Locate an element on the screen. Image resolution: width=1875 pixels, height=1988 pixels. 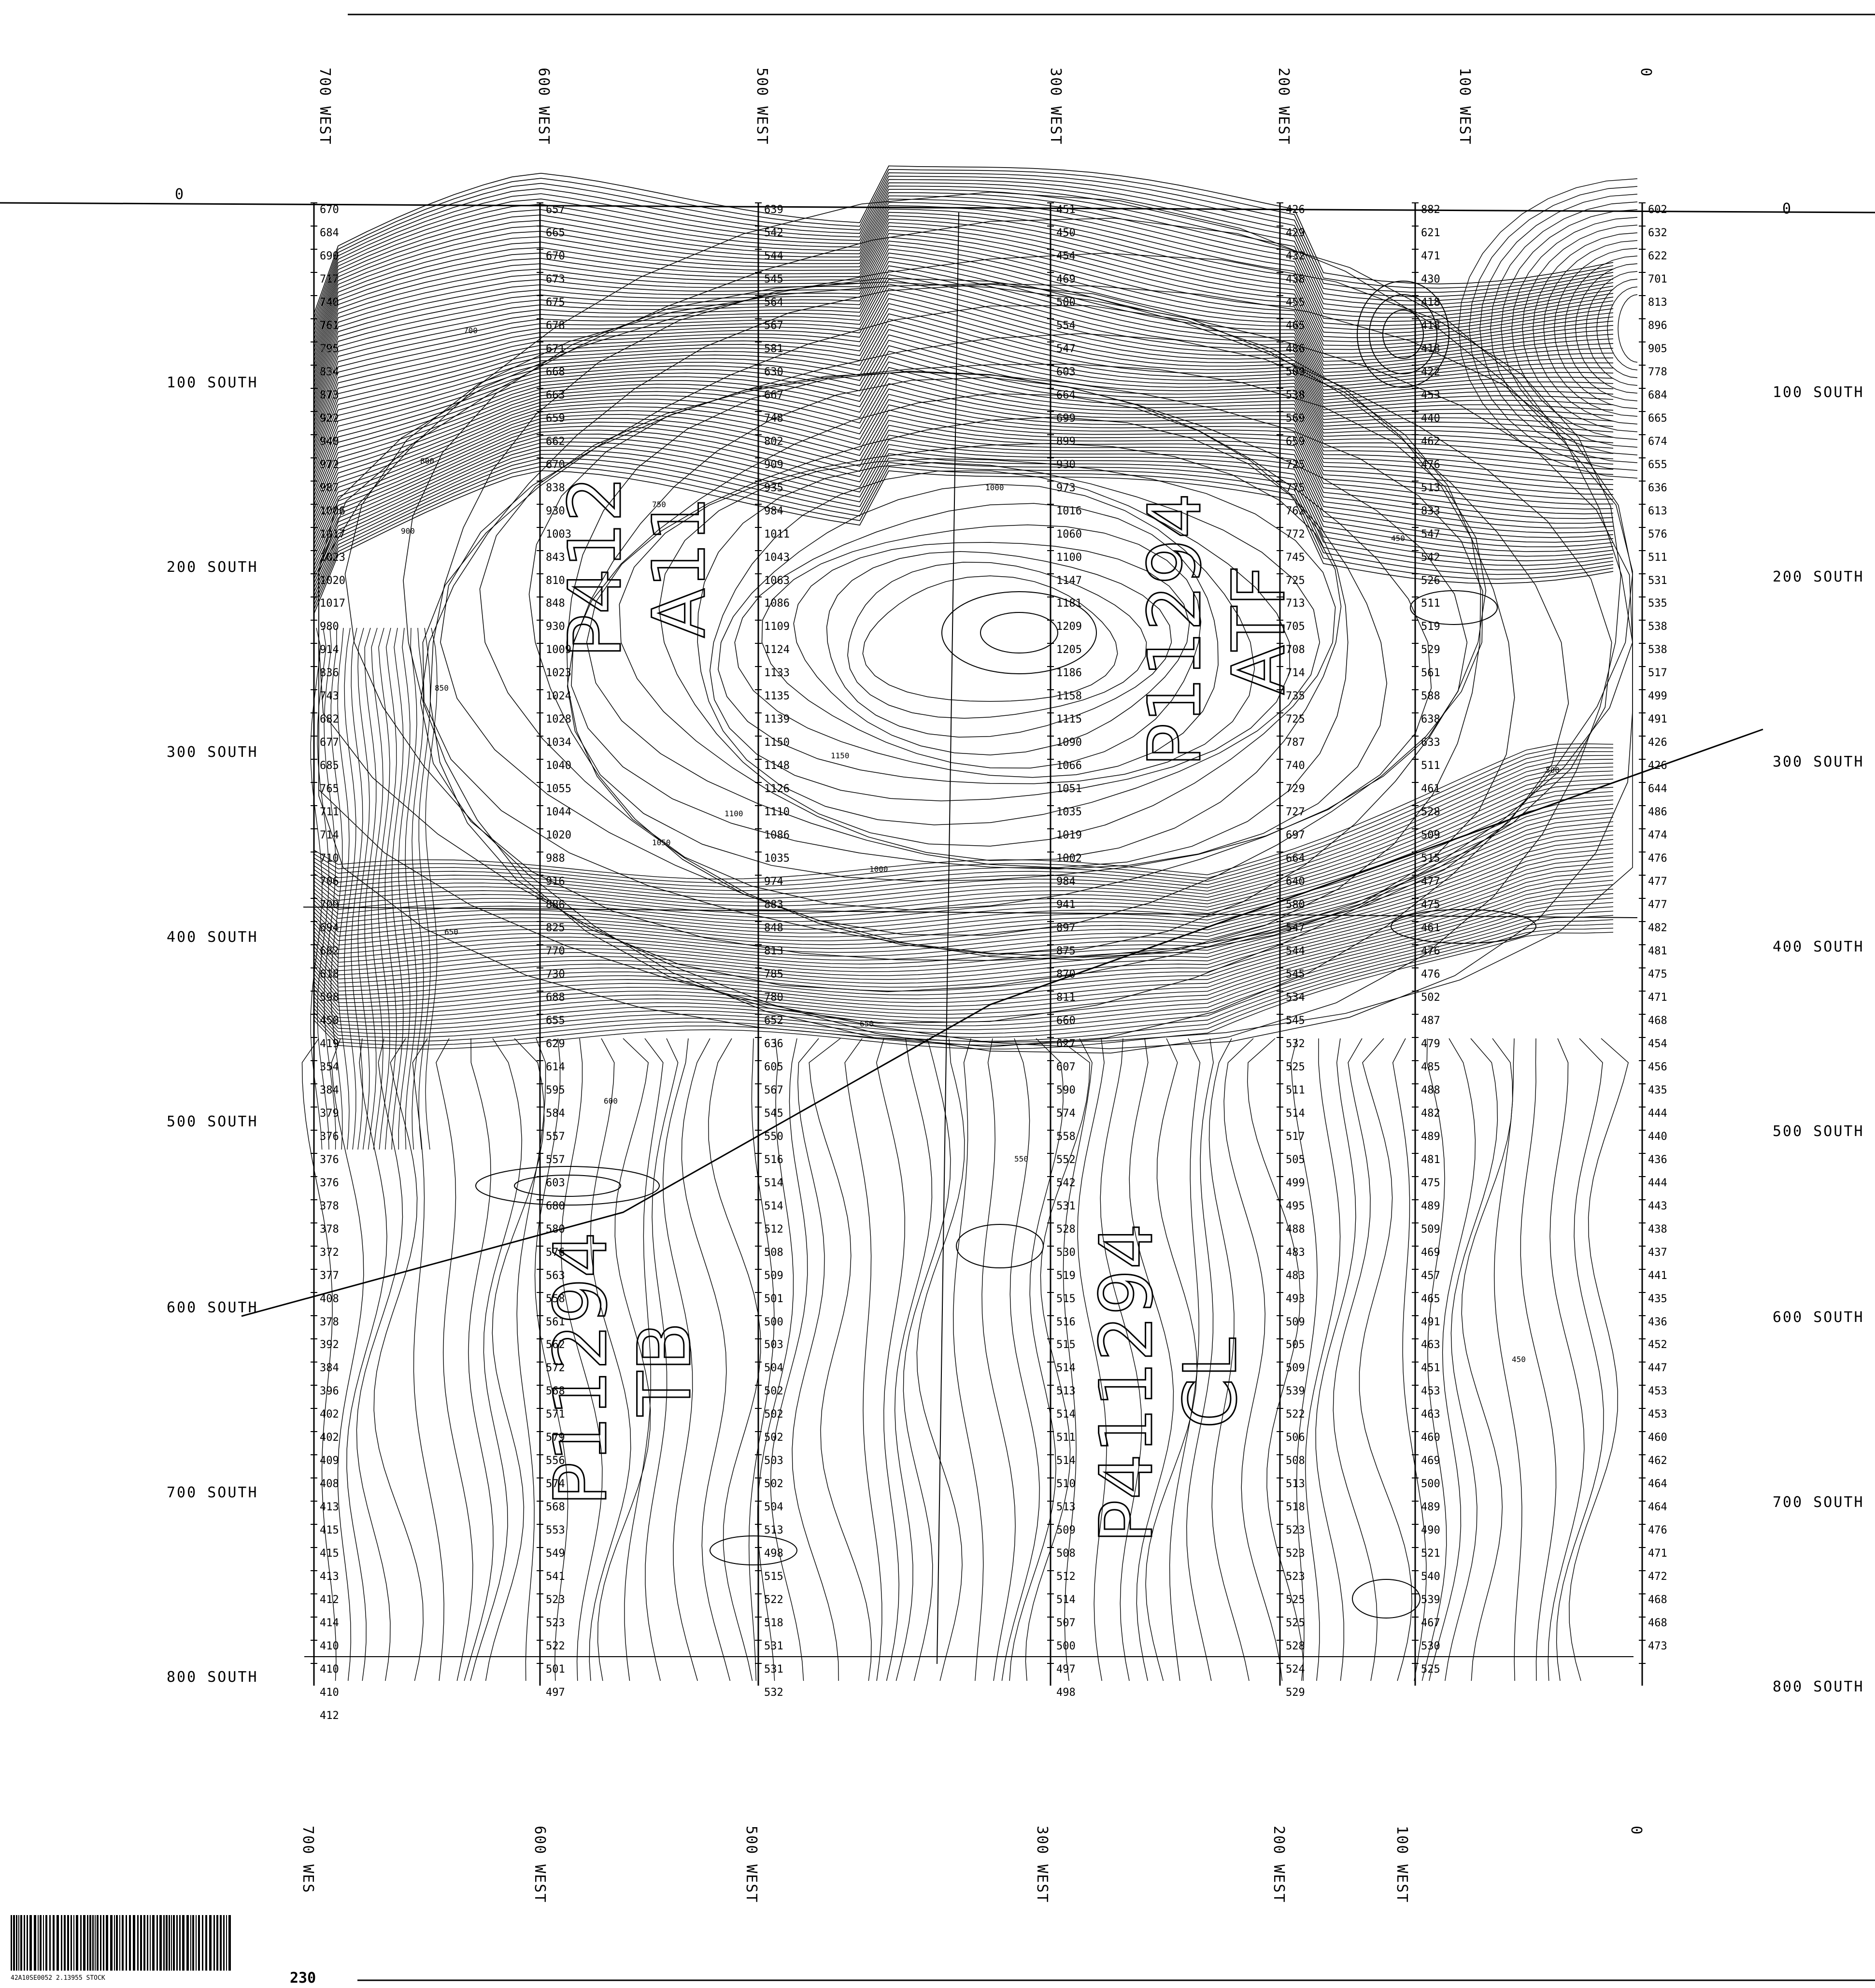
station-reading: 503 is located at coordinates (773, 1461).